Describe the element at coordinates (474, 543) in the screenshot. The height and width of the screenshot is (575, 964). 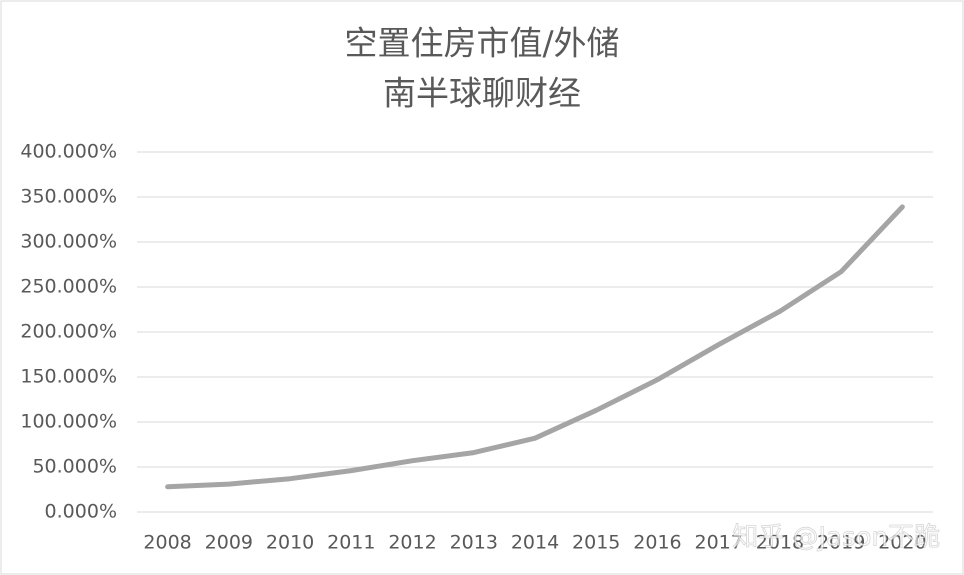
I see `x-tick-label: 2013` at that location.